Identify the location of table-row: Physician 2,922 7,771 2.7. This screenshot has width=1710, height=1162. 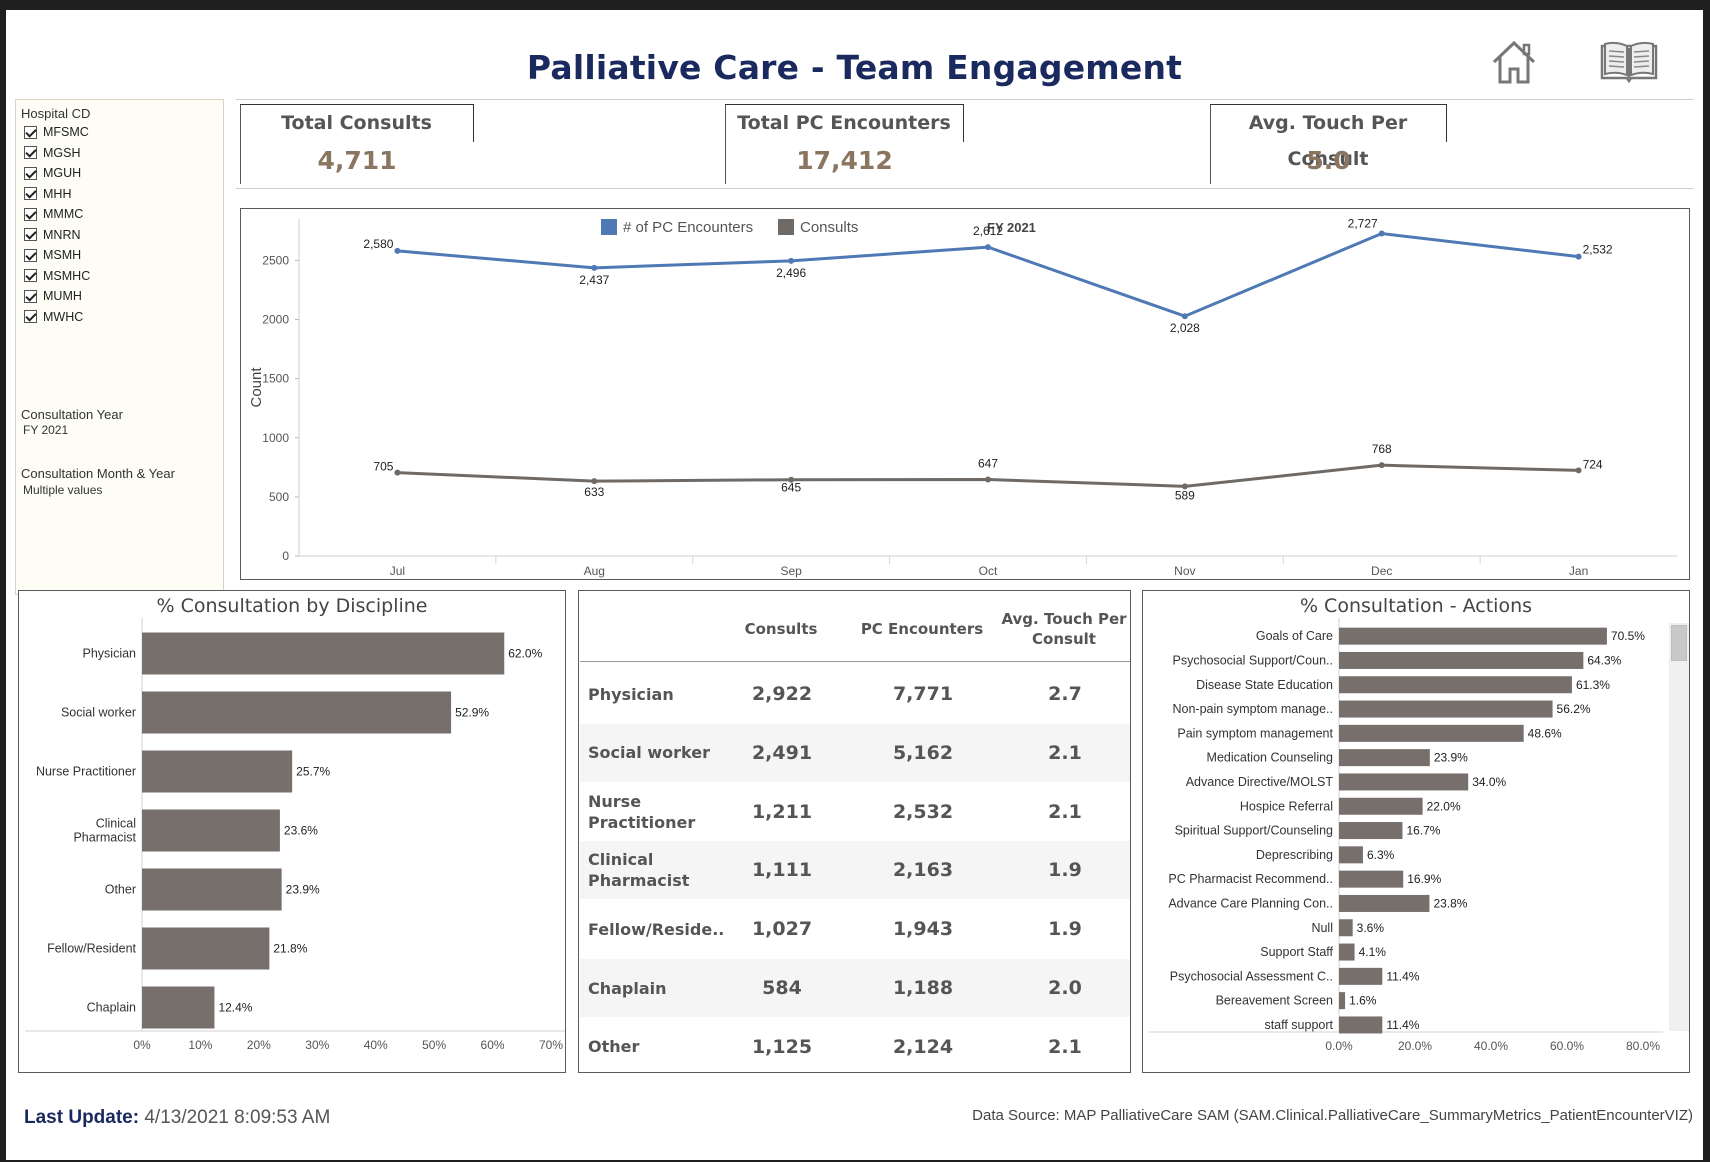
(855, 694).